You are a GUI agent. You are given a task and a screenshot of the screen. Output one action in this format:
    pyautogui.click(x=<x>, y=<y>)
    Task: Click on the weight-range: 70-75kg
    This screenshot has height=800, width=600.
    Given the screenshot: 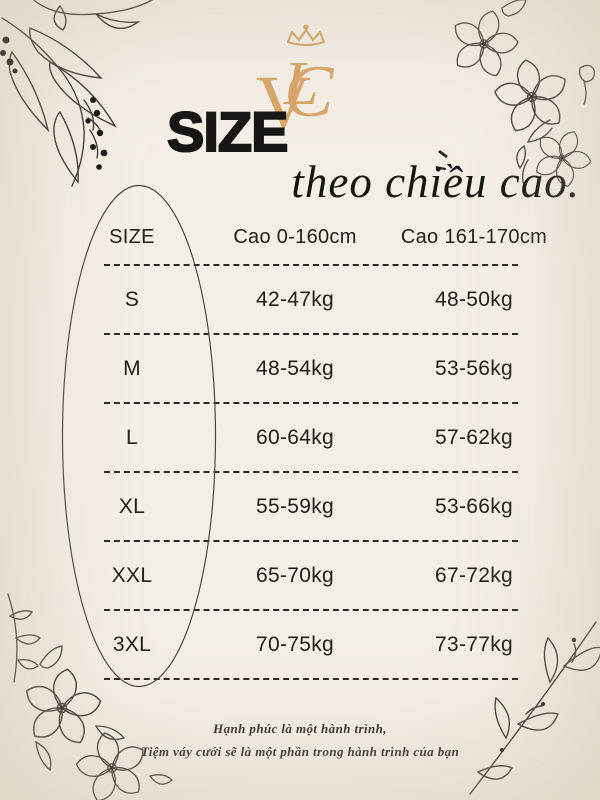 What is the action you would take?
    pyautogui.click(x=295, y=644)
    